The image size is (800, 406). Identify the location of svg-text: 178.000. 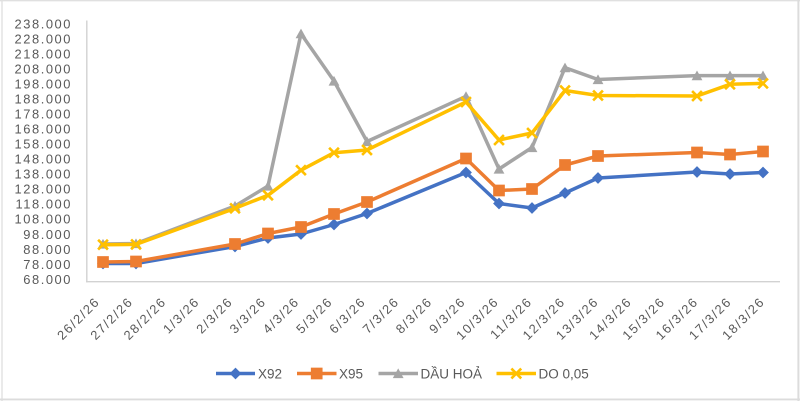
(43, 114).